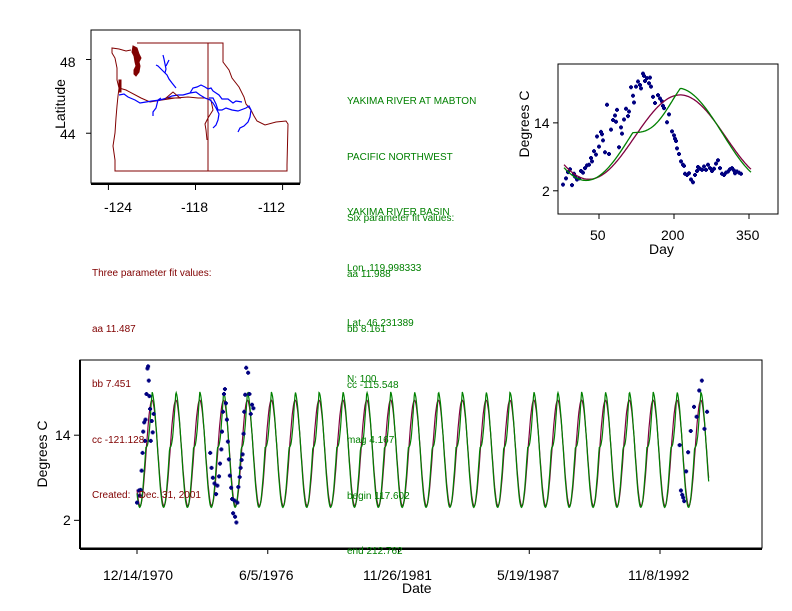  I want to click on map-ytick-label-44: 44, so click(68, 134).